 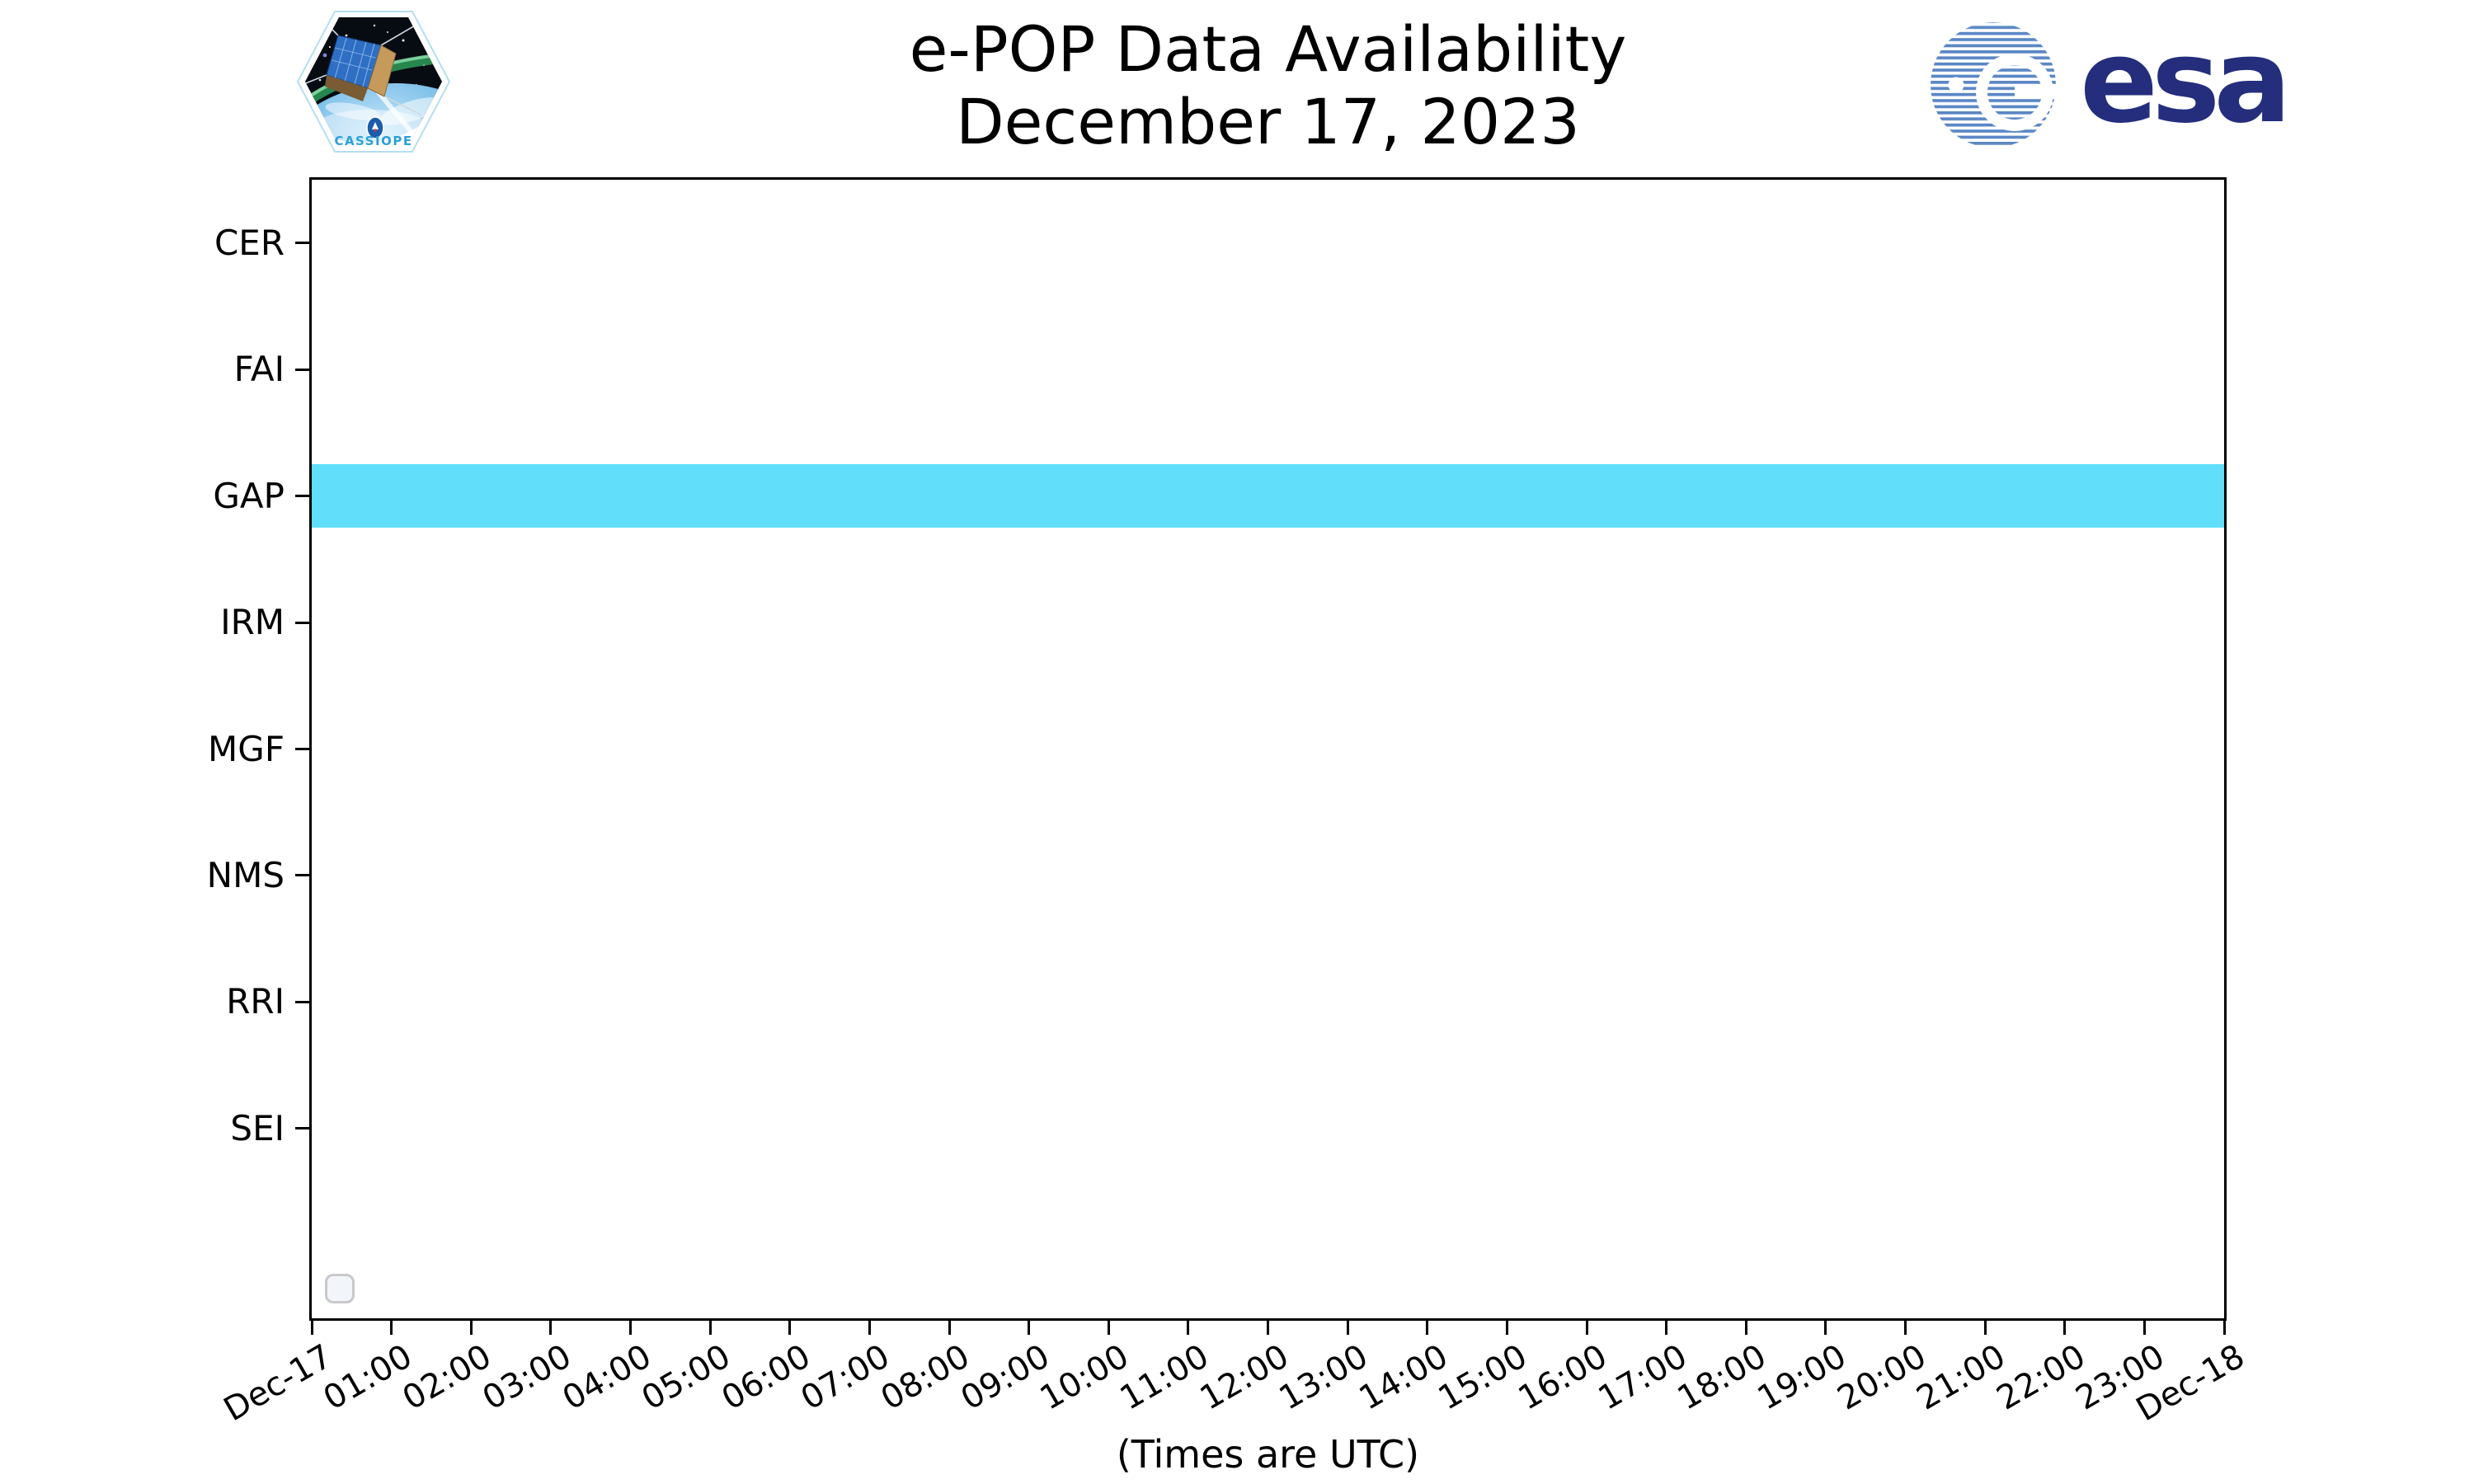 I want to click on patch-swoosh, so click(x=373, y=123).